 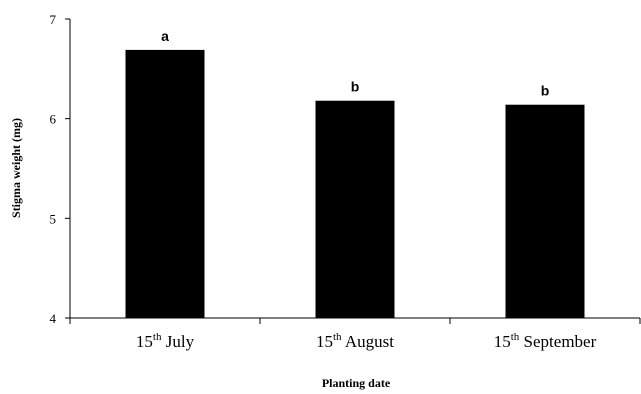 I want to click on bar-significance-labels: a b b, so click(x=355, y=63).